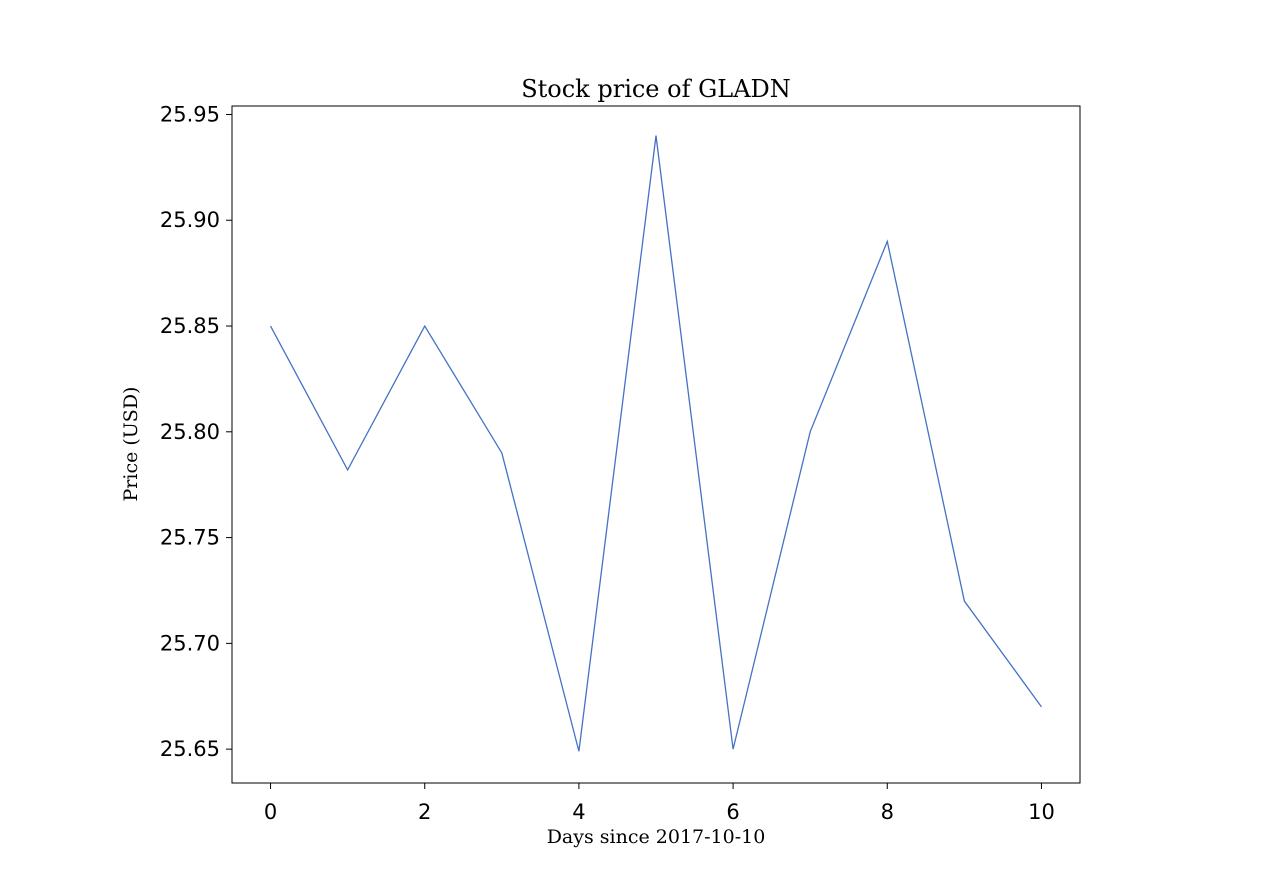 Image resolution: width=1280 pixels, height=885 pixels. I want to click on x-axis-ticks: 0 2 4 6 8 10, so click(659, 803).